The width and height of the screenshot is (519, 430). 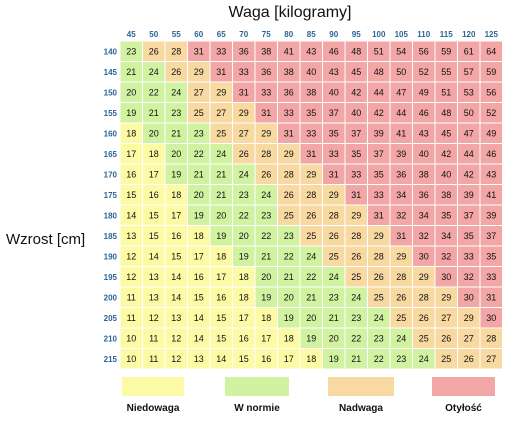 What do you see at coordinates (111, 256) in the screenshot?
I see `y-tick-label: 190` at bounding box center [111, 256].